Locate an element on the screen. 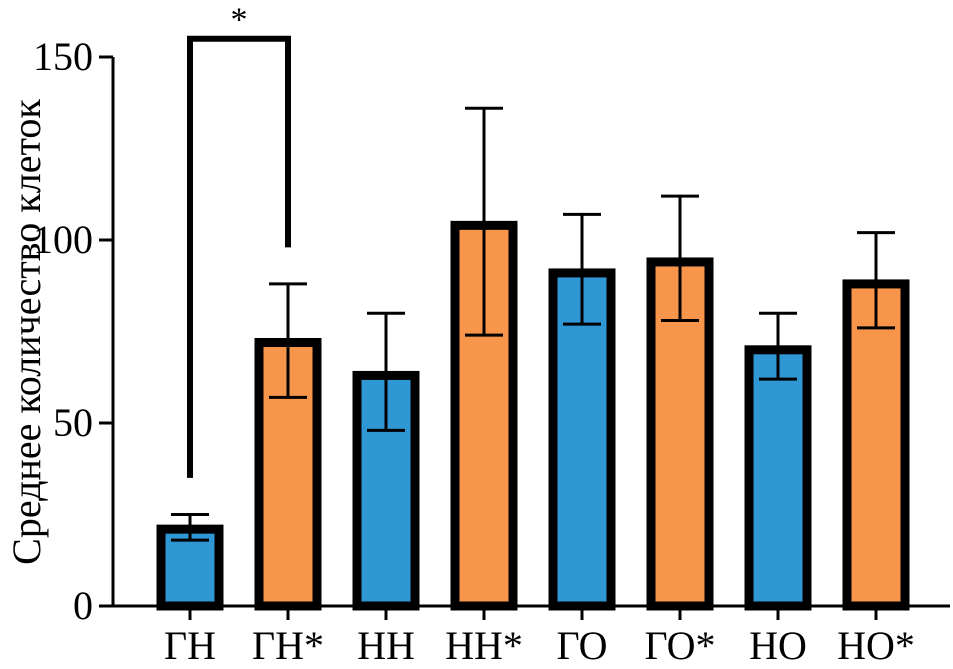  y-tick-label: 50 is located at coordinates (73, 422).